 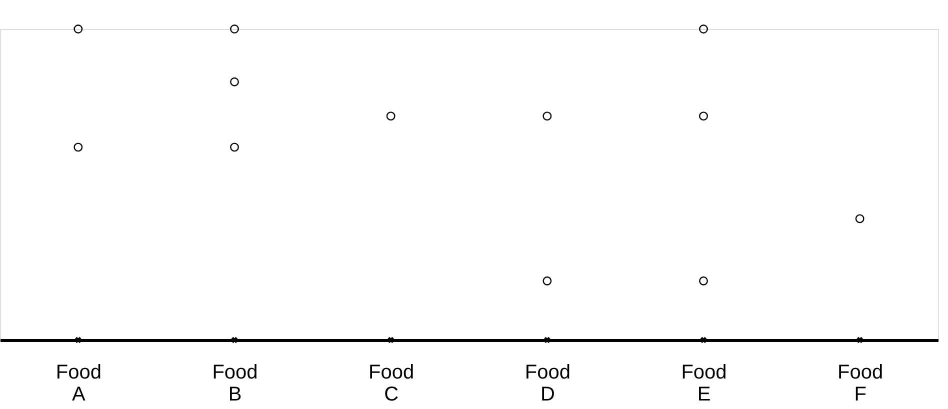 What do you see at coordinates (547, 384) in the screenshot?
I see `x-tick-label: Food D` at bounding box center [547, 384].